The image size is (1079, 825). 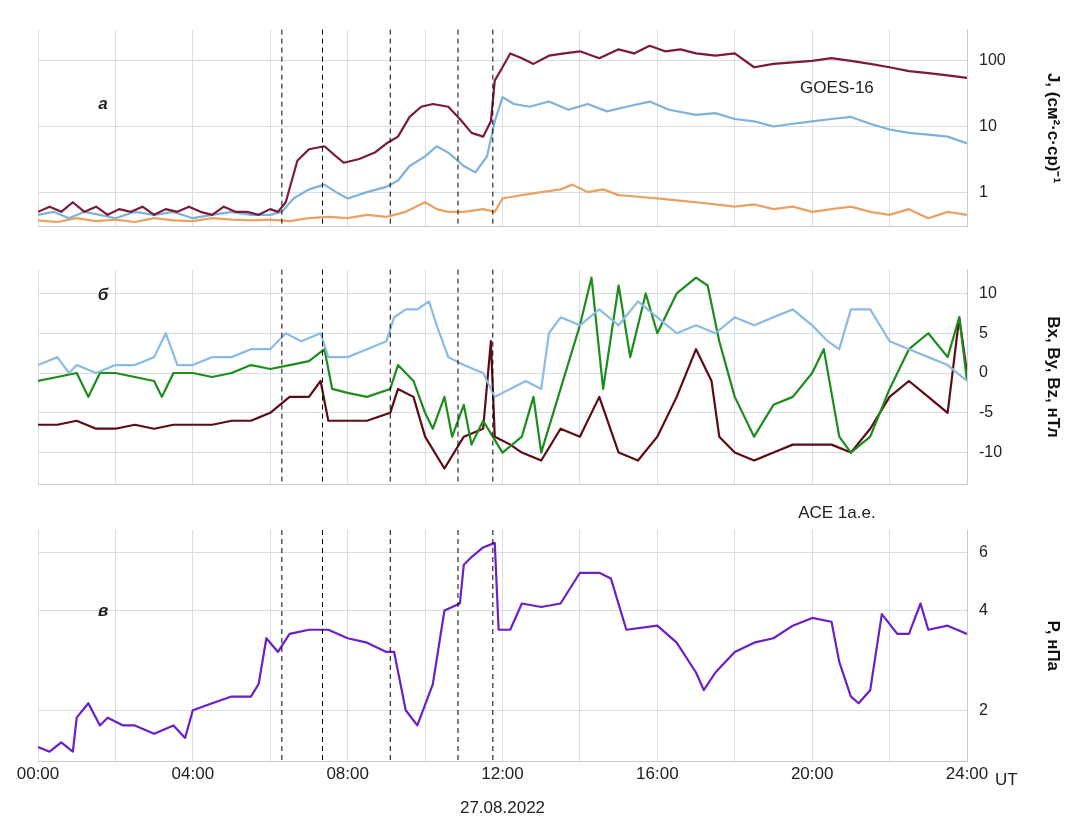 What do you see at coordinates (986, 412) in the screenshot?
I see `y-tick-label: -5` at bounding box center [986, 412].